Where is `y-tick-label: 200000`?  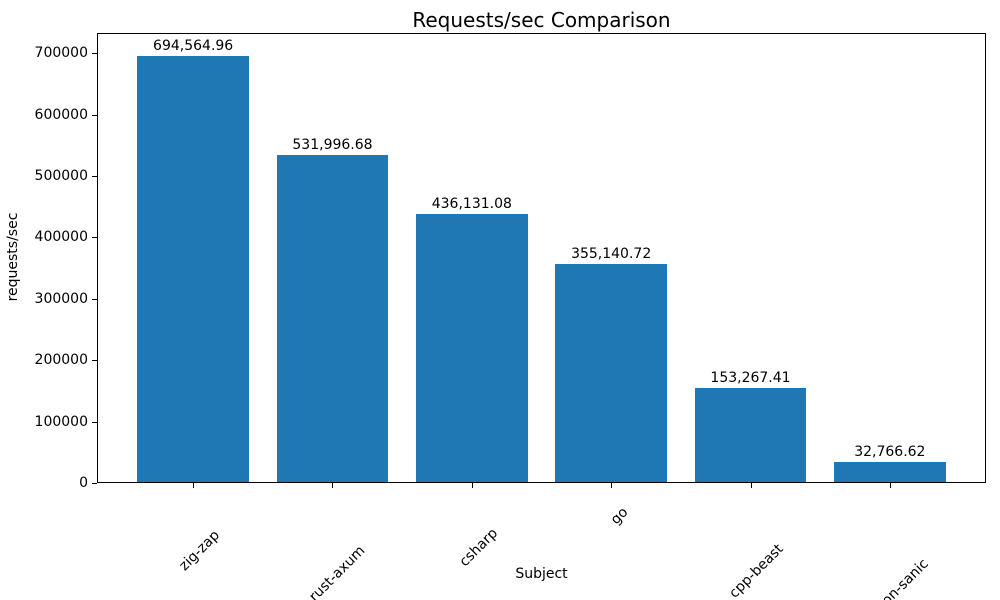 y-tick-label: 200000 is located at coordinates (61, 360).